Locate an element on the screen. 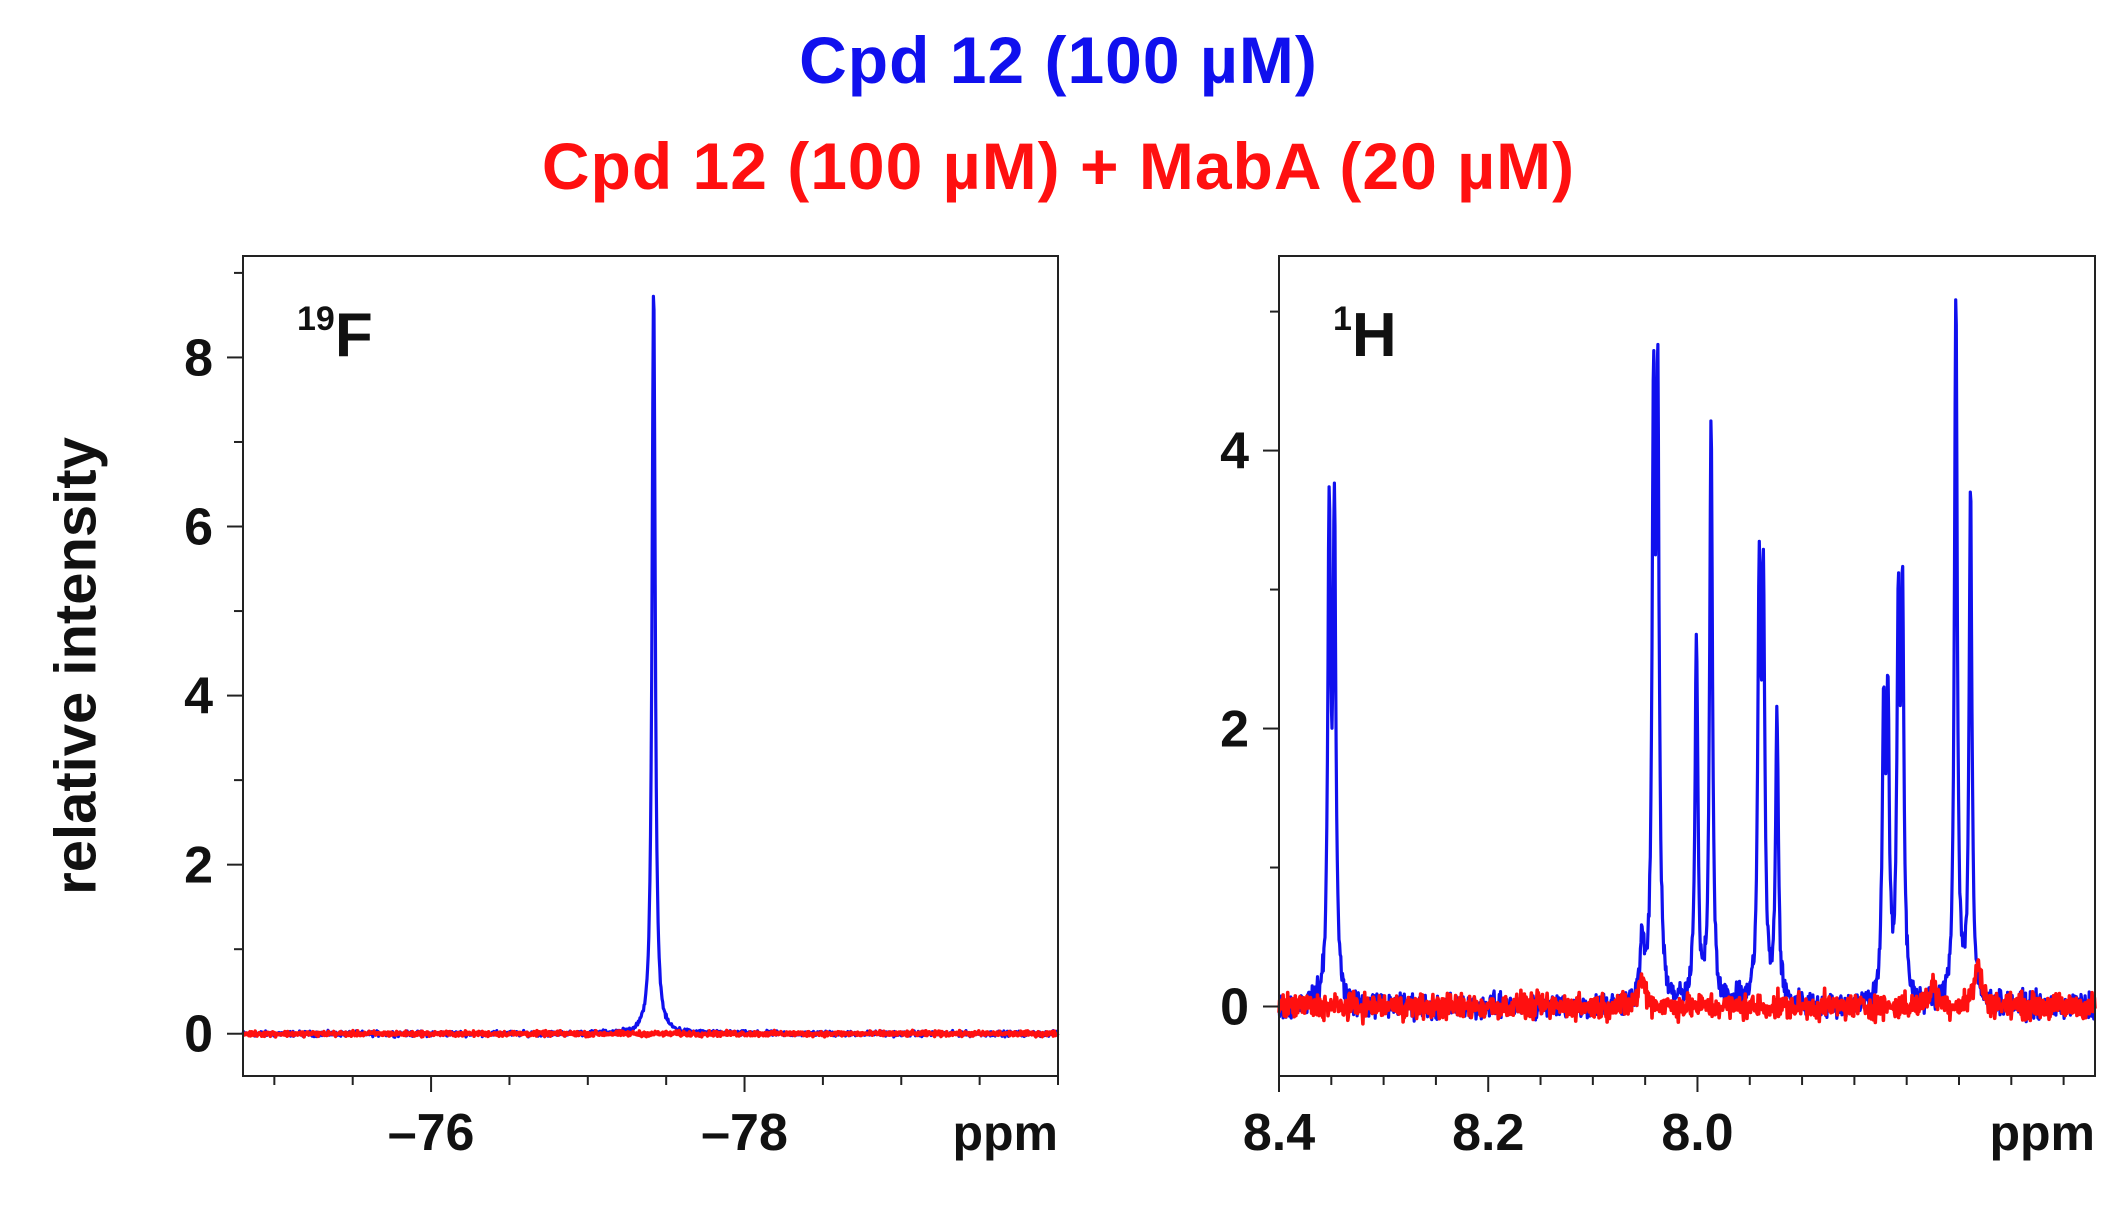  nucleus-label-1H: 1H is located at coordinates (1365, 335).